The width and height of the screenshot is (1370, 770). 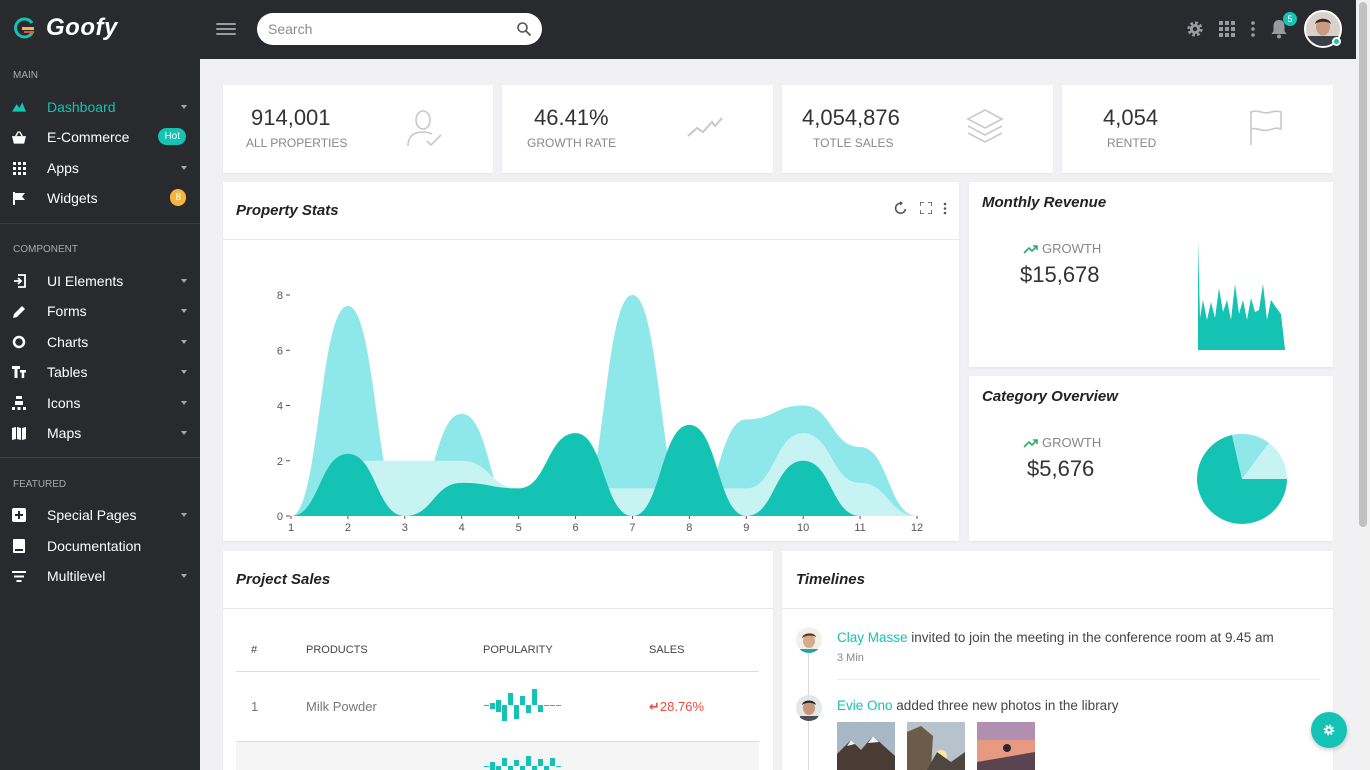 What do you see at coordinates (1078, 679) in the screenshot?
I see `timeline-divider` at bounding box center [1078, 679].